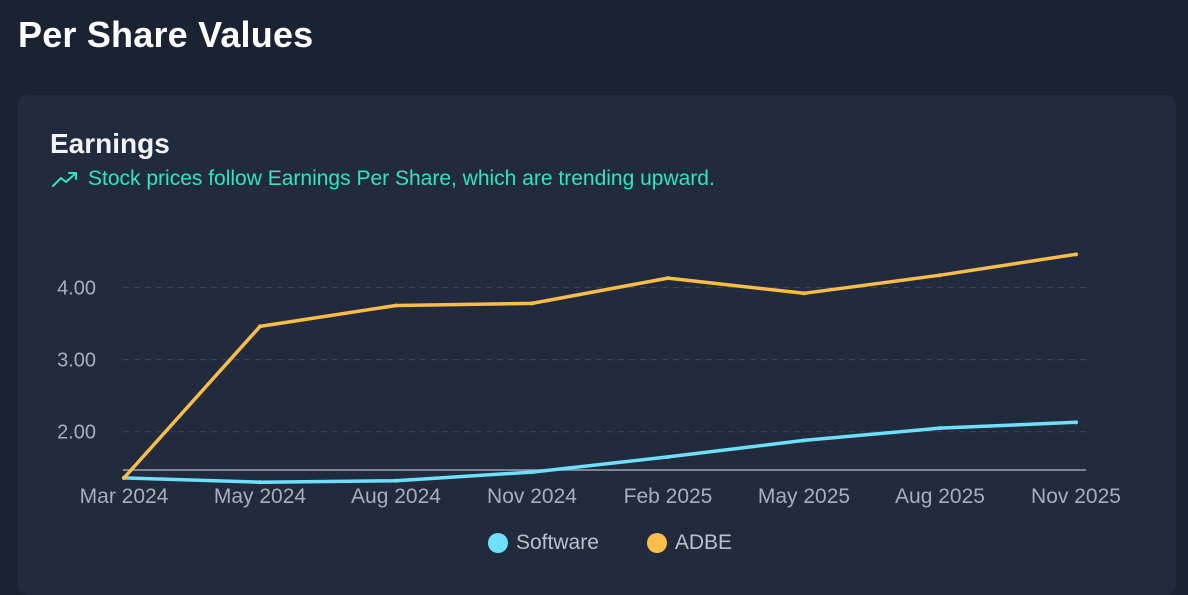  What do you see at coordinates (532, 496) in the screenshot?
I see `x-tick-label: Nov 2024` at bounding box center [532, 496].